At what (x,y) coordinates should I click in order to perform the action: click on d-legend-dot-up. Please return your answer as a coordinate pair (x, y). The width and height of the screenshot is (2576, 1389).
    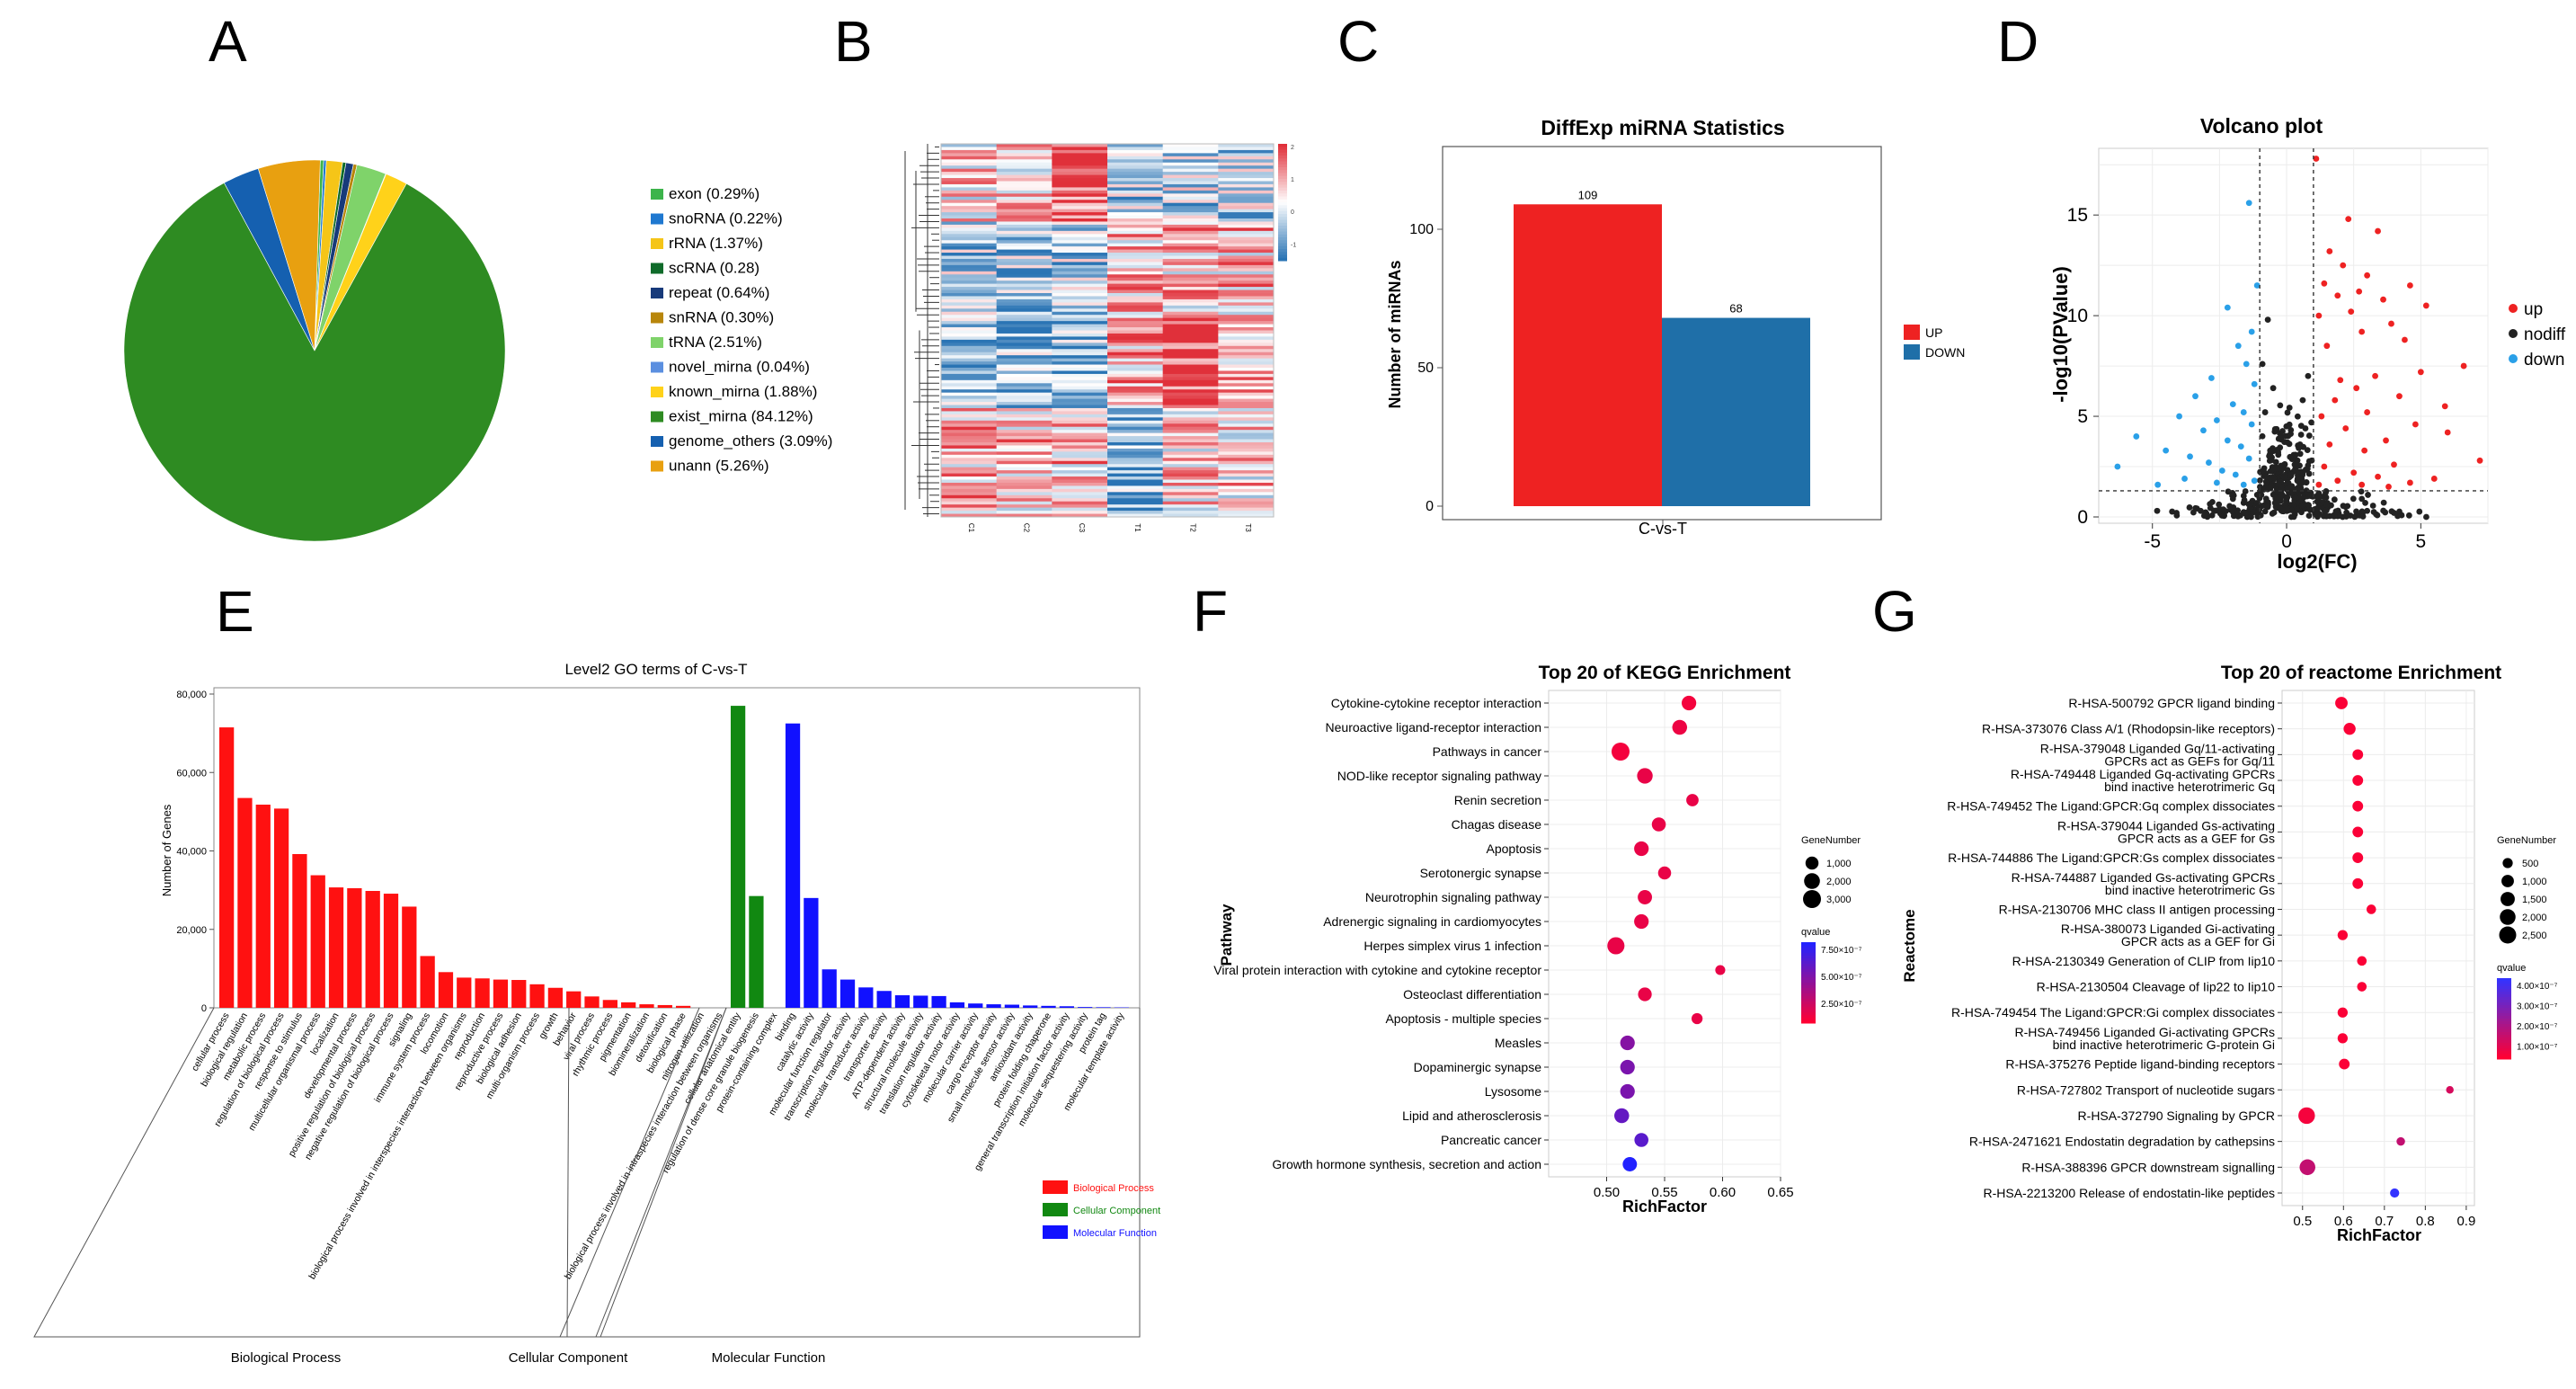
    Looking at the image, I should click on (2513, 308).